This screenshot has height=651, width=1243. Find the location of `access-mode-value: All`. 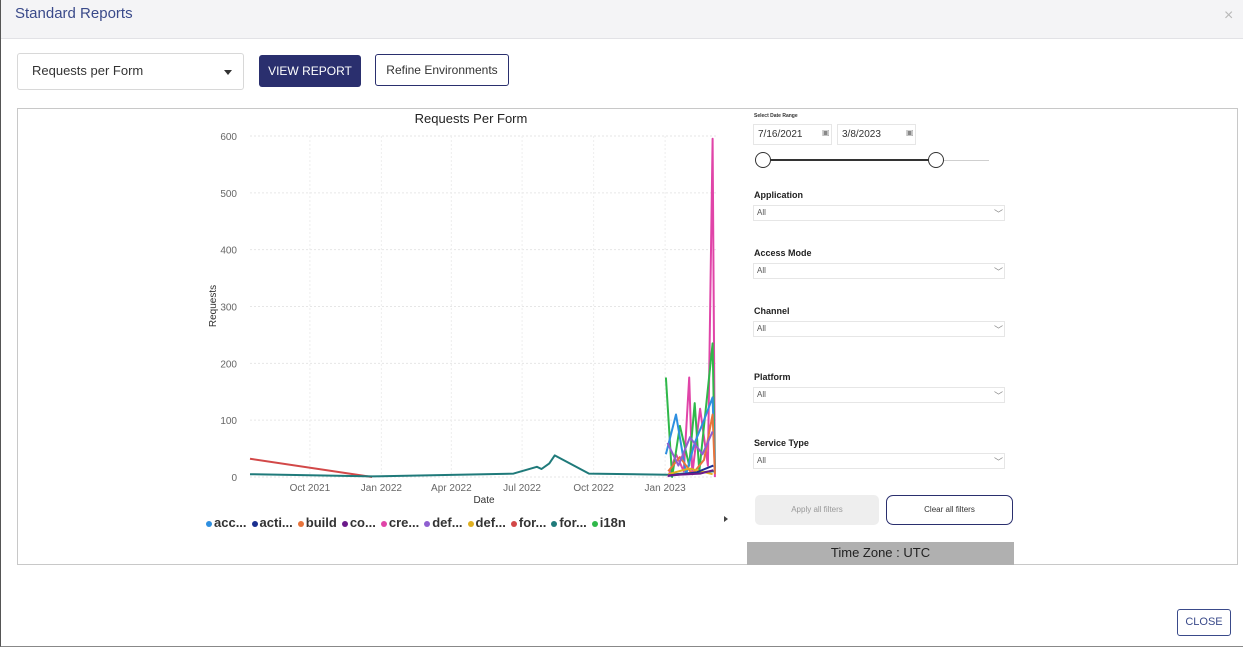

access-mode-value: All is located at coordinates (761, 270).